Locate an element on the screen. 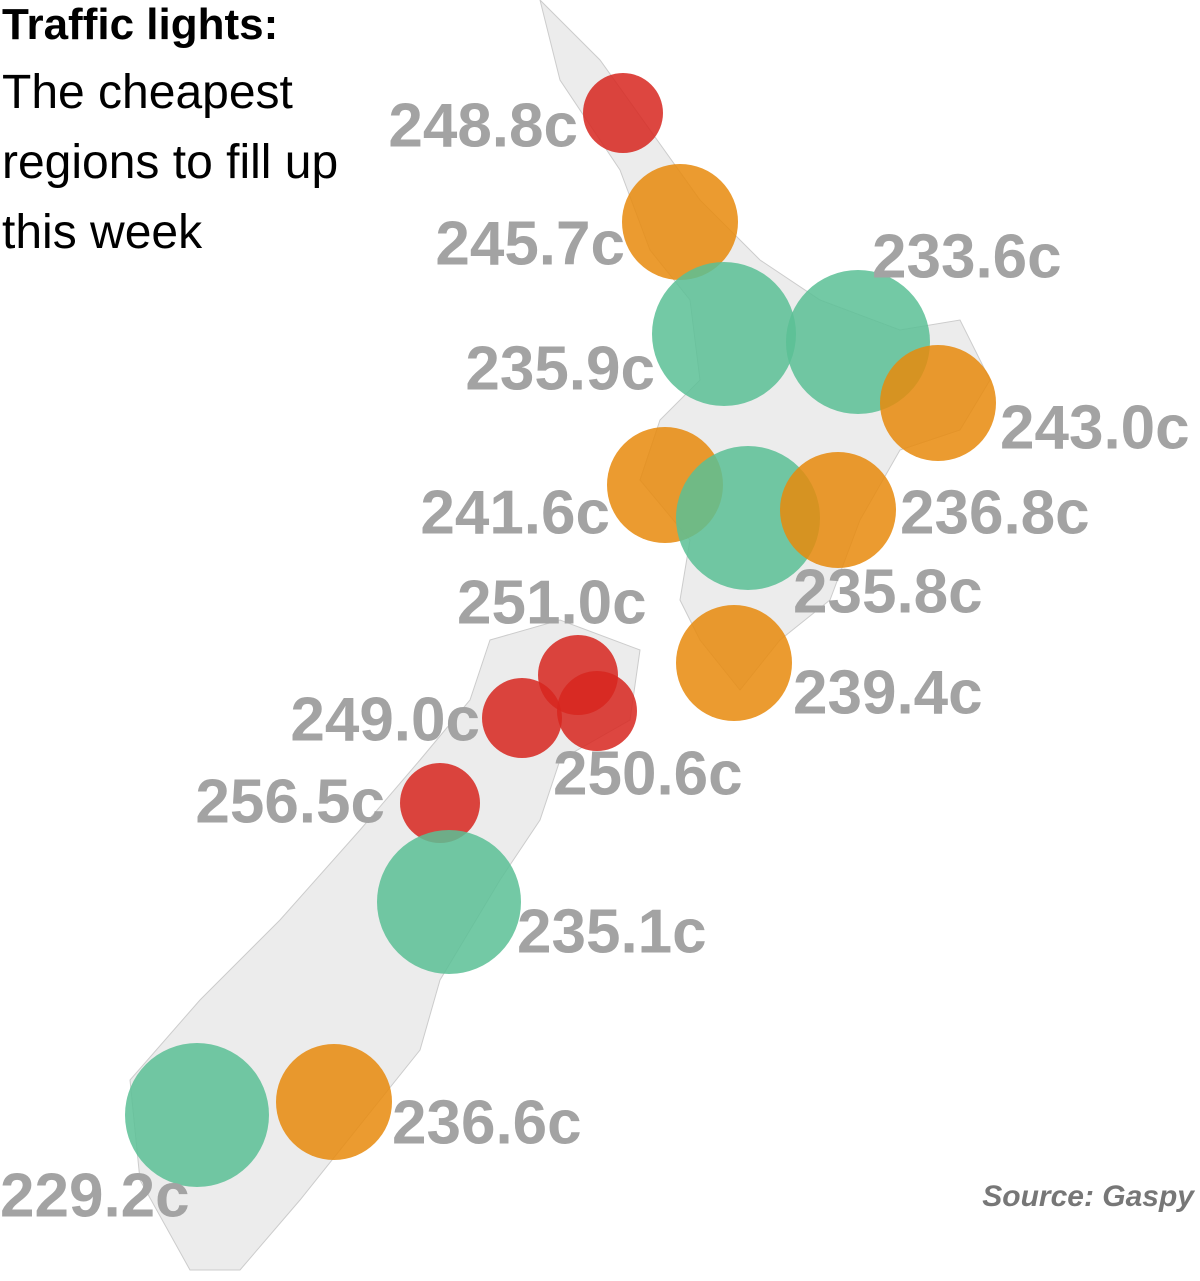 Image resolution: width=1200 pixels, height=1281 pixels. price-label: 251.0c is located at coordinates (552, 602).